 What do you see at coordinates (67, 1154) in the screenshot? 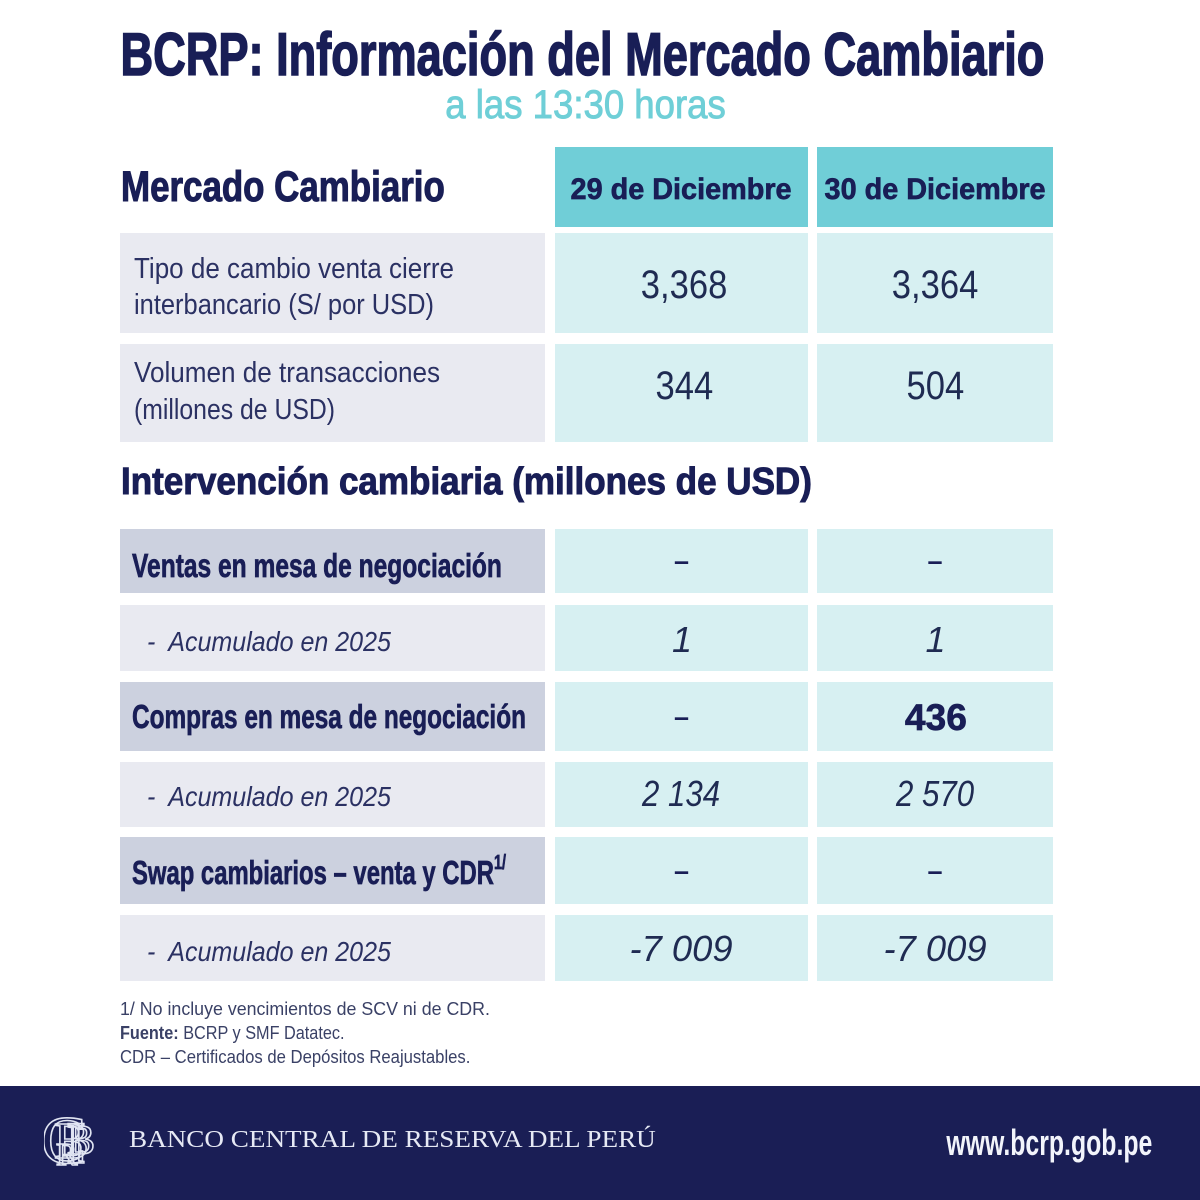
I see `svg-text: R` at bounding box center [67, 1154].